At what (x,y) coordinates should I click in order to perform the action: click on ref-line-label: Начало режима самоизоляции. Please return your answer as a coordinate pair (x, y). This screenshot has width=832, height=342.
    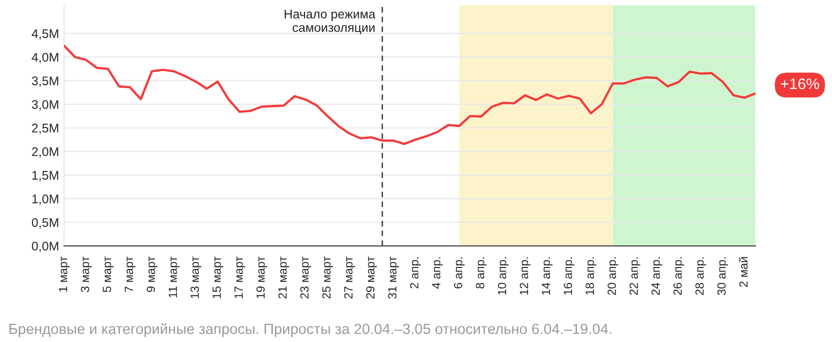
    Looking at the image, I should click on (330, 22).